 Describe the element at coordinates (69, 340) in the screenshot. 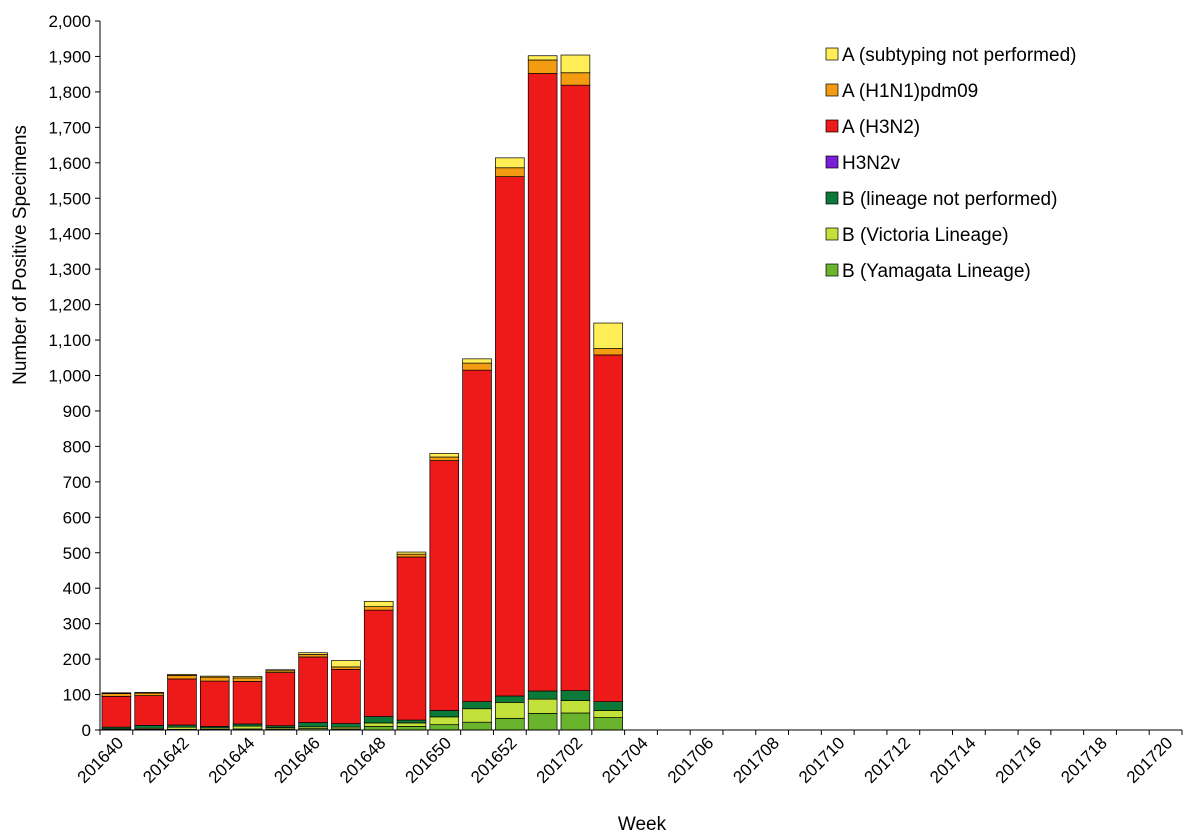

I see `y-tick-label: 1,100` at that location.